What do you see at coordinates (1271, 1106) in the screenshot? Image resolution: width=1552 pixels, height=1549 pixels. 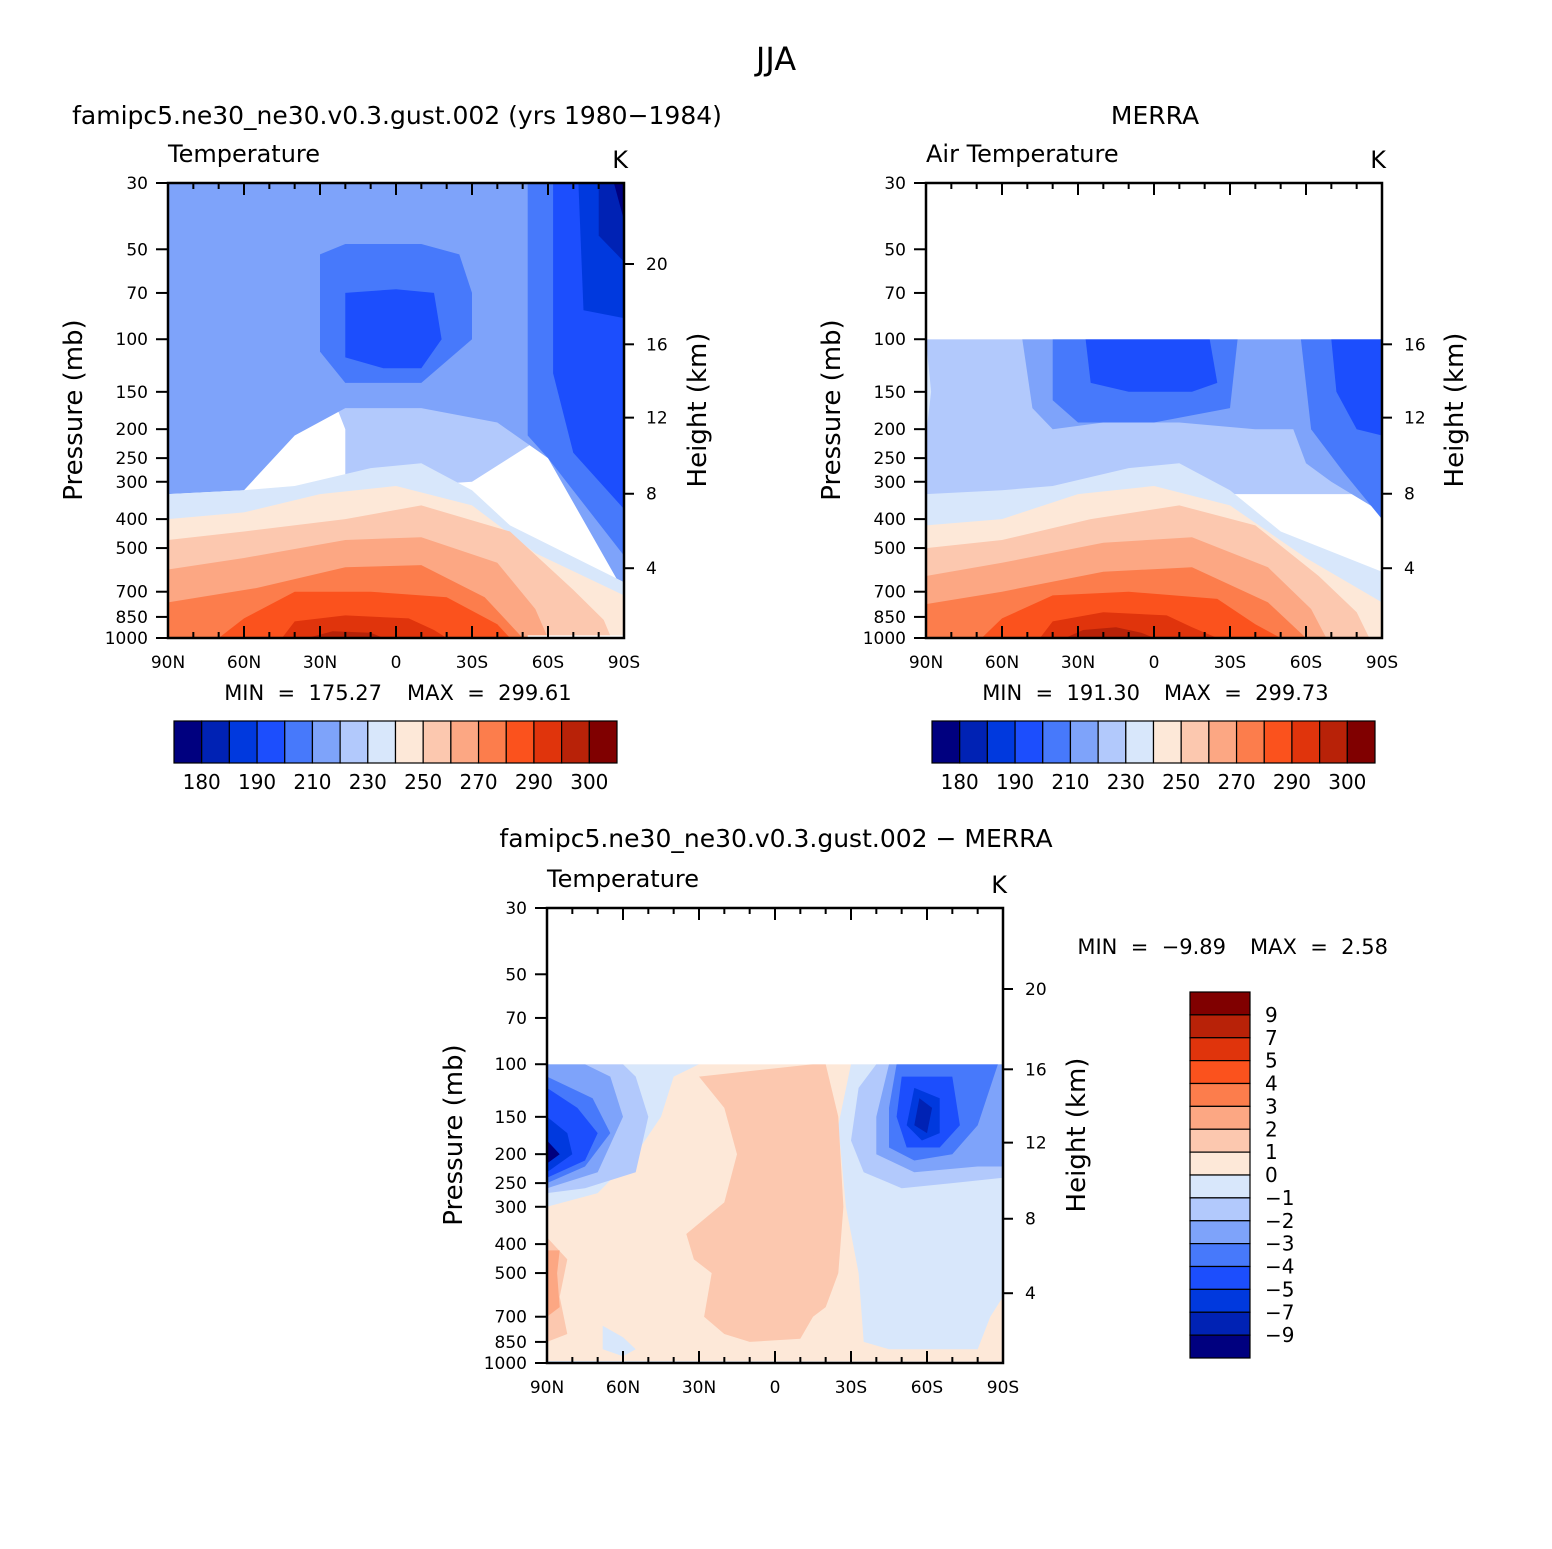 I see `colorbar-label: 3` at bounding box center [1271, 1106].